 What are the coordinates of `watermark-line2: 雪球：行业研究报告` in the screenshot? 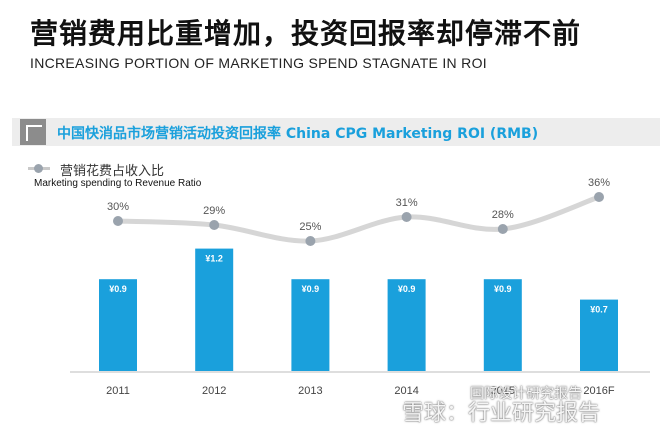 It's located at (501, 413).